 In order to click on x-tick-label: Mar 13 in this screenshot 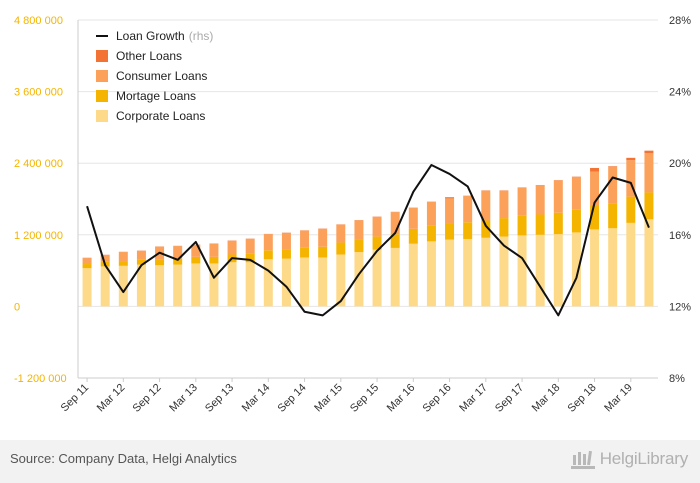, I will do `click(183, 398)`.